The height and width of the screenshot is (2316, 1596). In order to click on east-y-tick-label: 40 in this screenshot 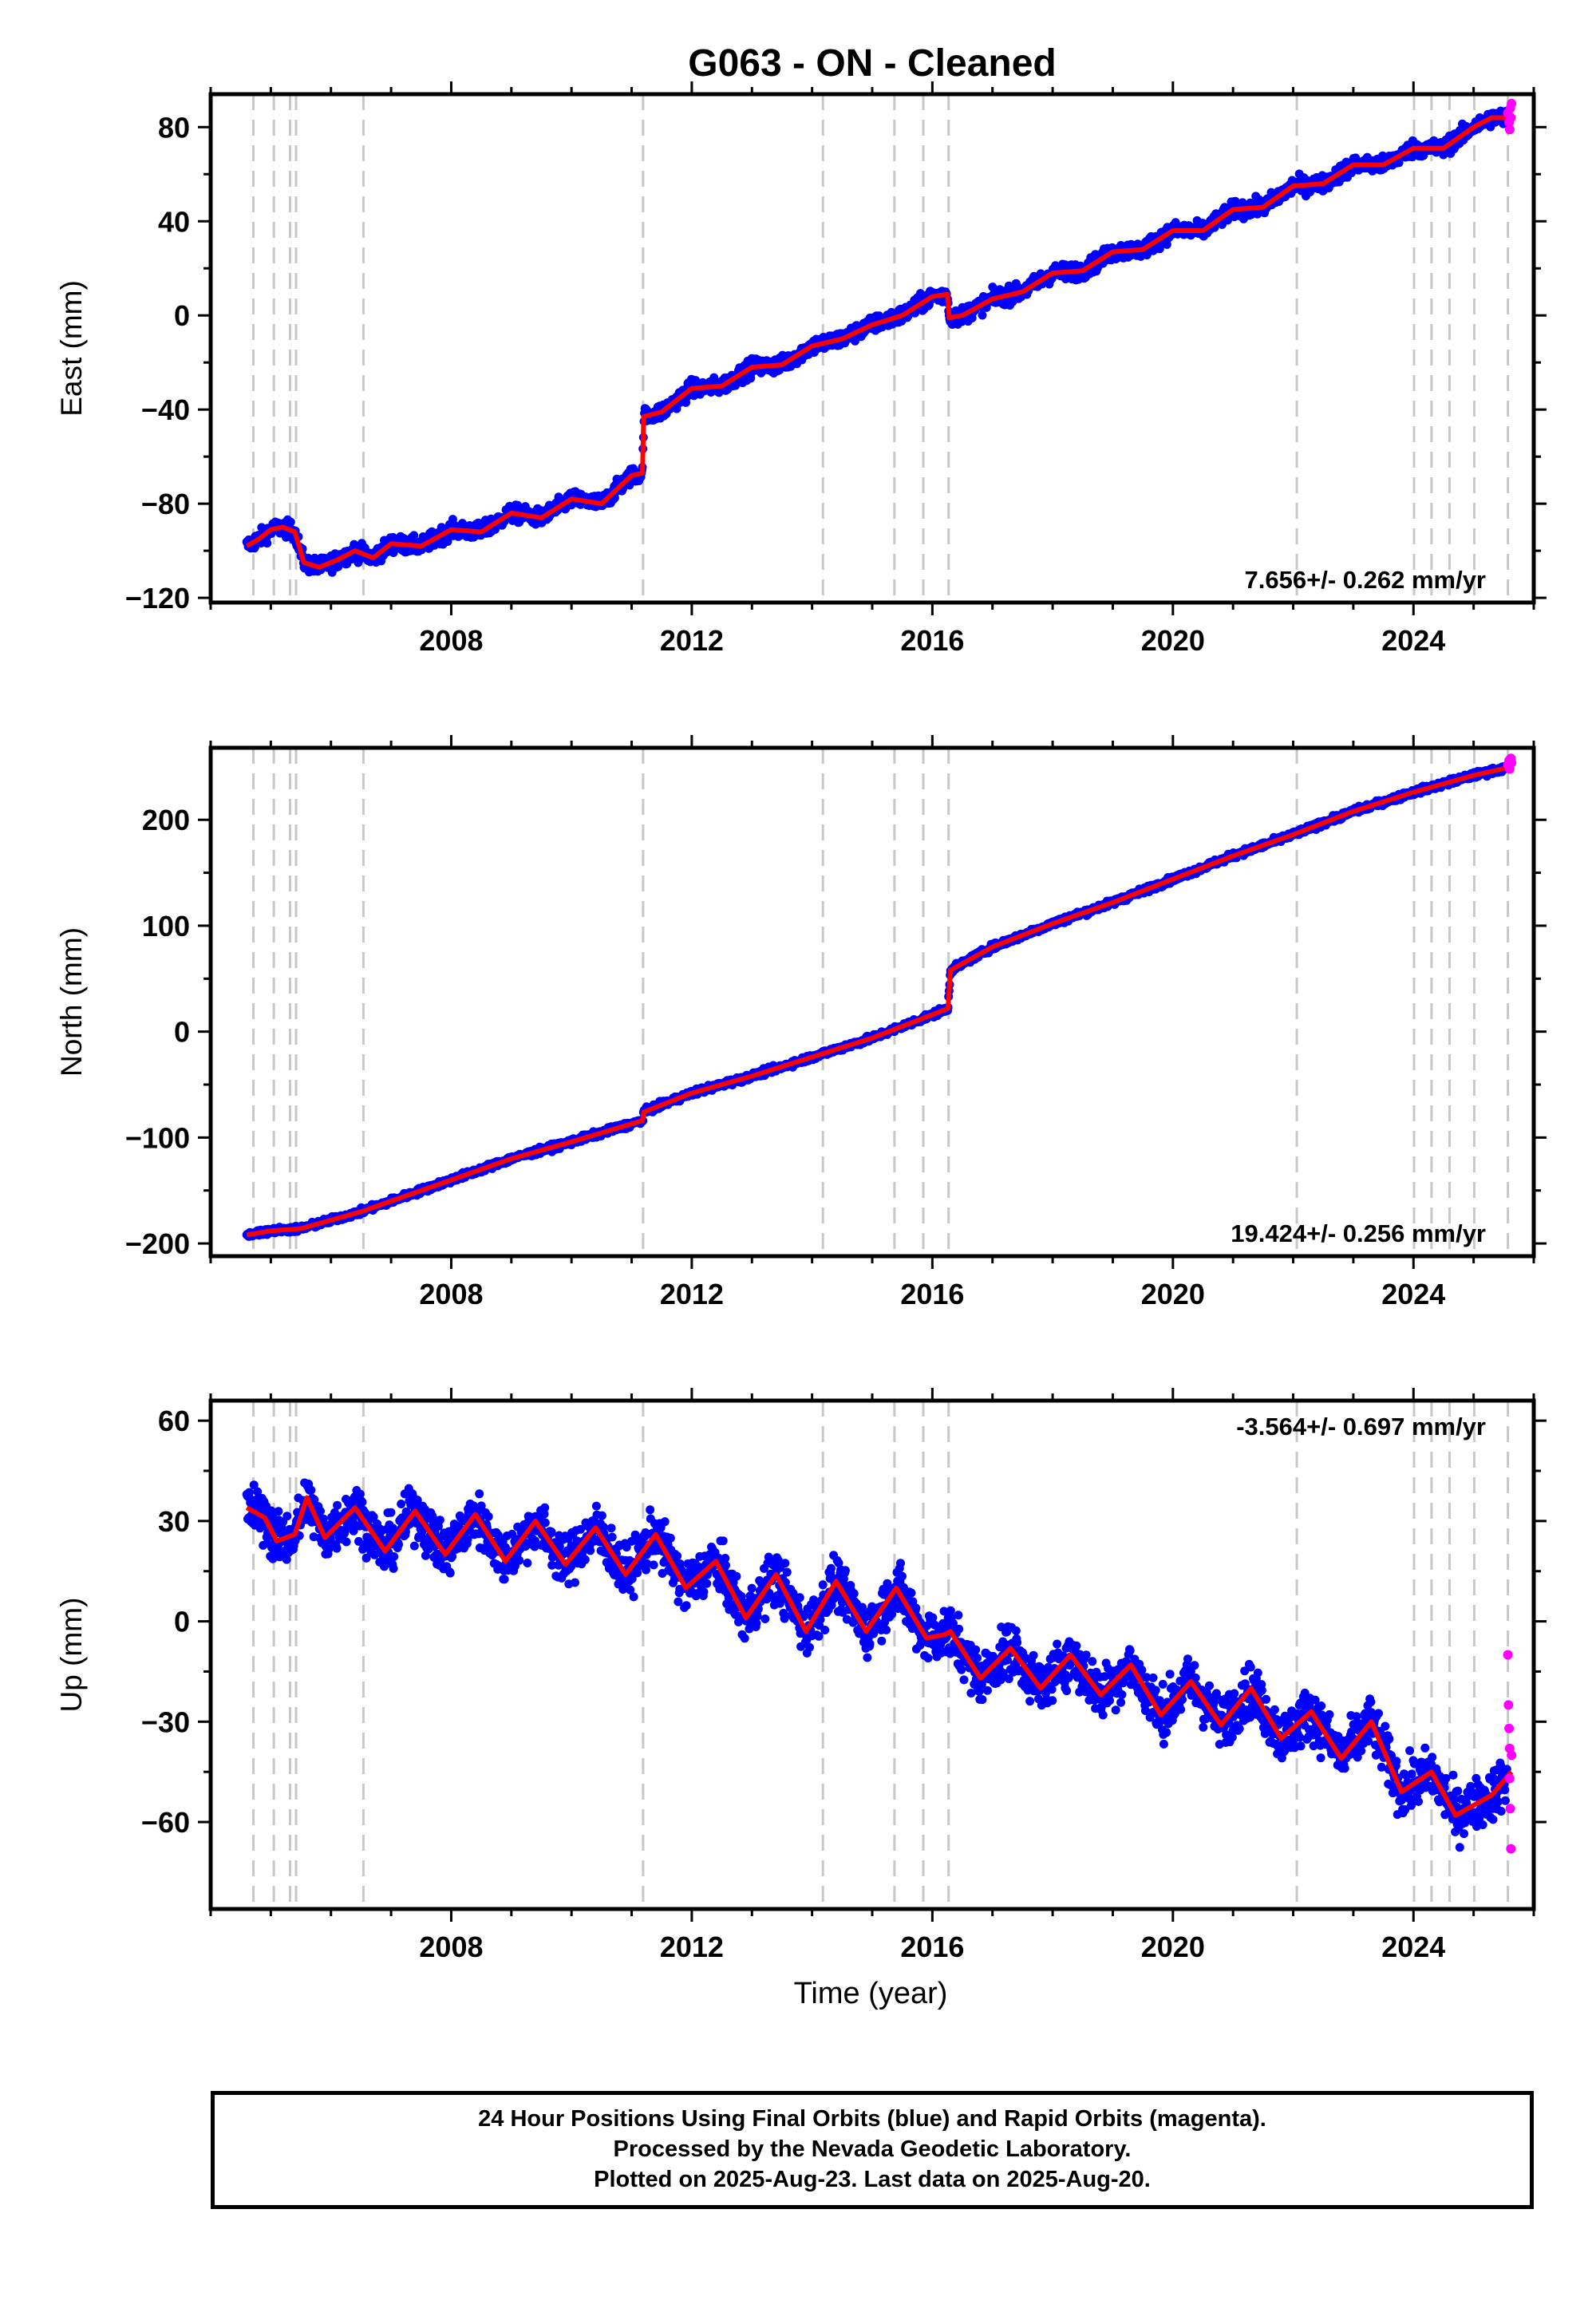, I will do `click(174, 221)`.